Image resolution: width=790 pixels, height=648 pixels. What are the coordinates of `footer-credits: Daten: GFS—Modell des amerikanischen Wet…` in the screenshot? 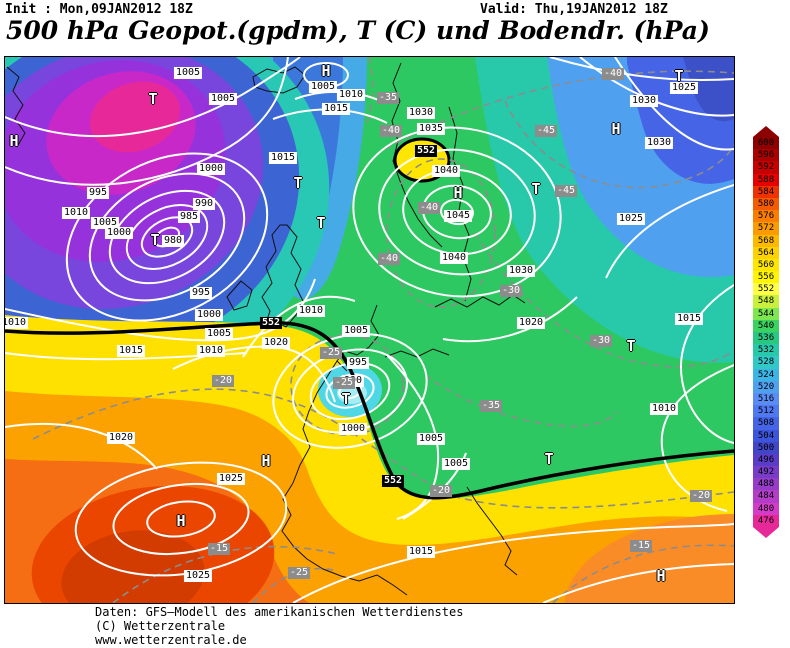 It's located at (279, 626).